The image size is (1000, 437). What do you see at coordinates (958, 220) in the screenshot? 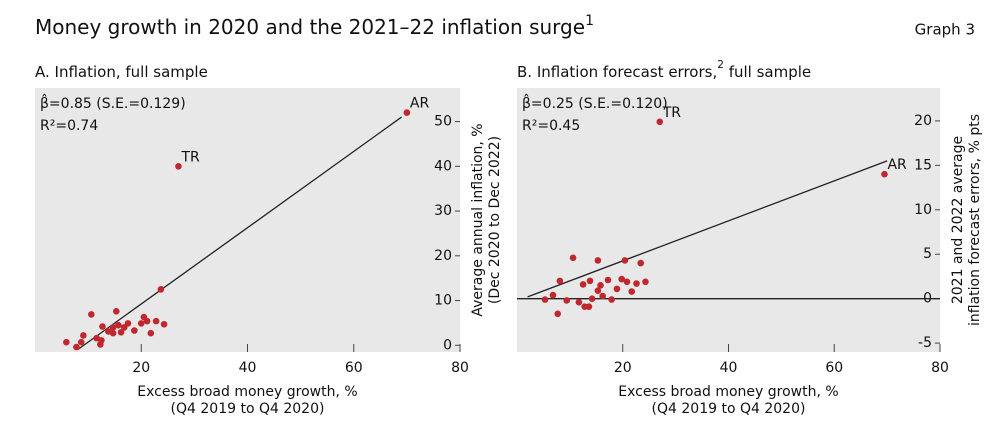
I see `y-axis-label: 2021 and 2022 average` at bounding box center [958, 220].